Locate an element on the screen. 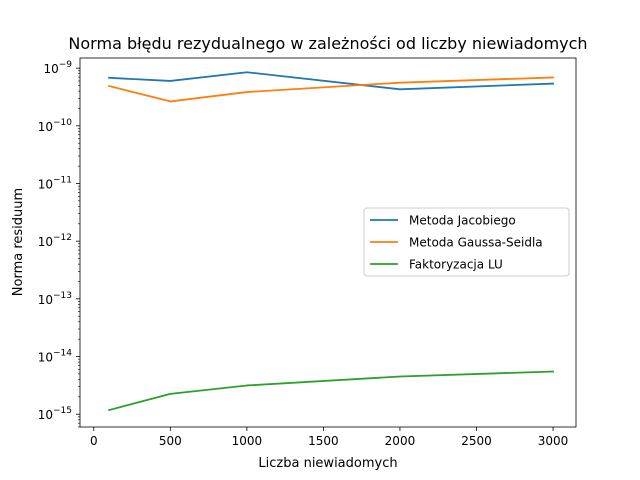 The width and height of the screenshot is (640, 480). x-tick-label: 2000 is located at coordinates (400, 441).